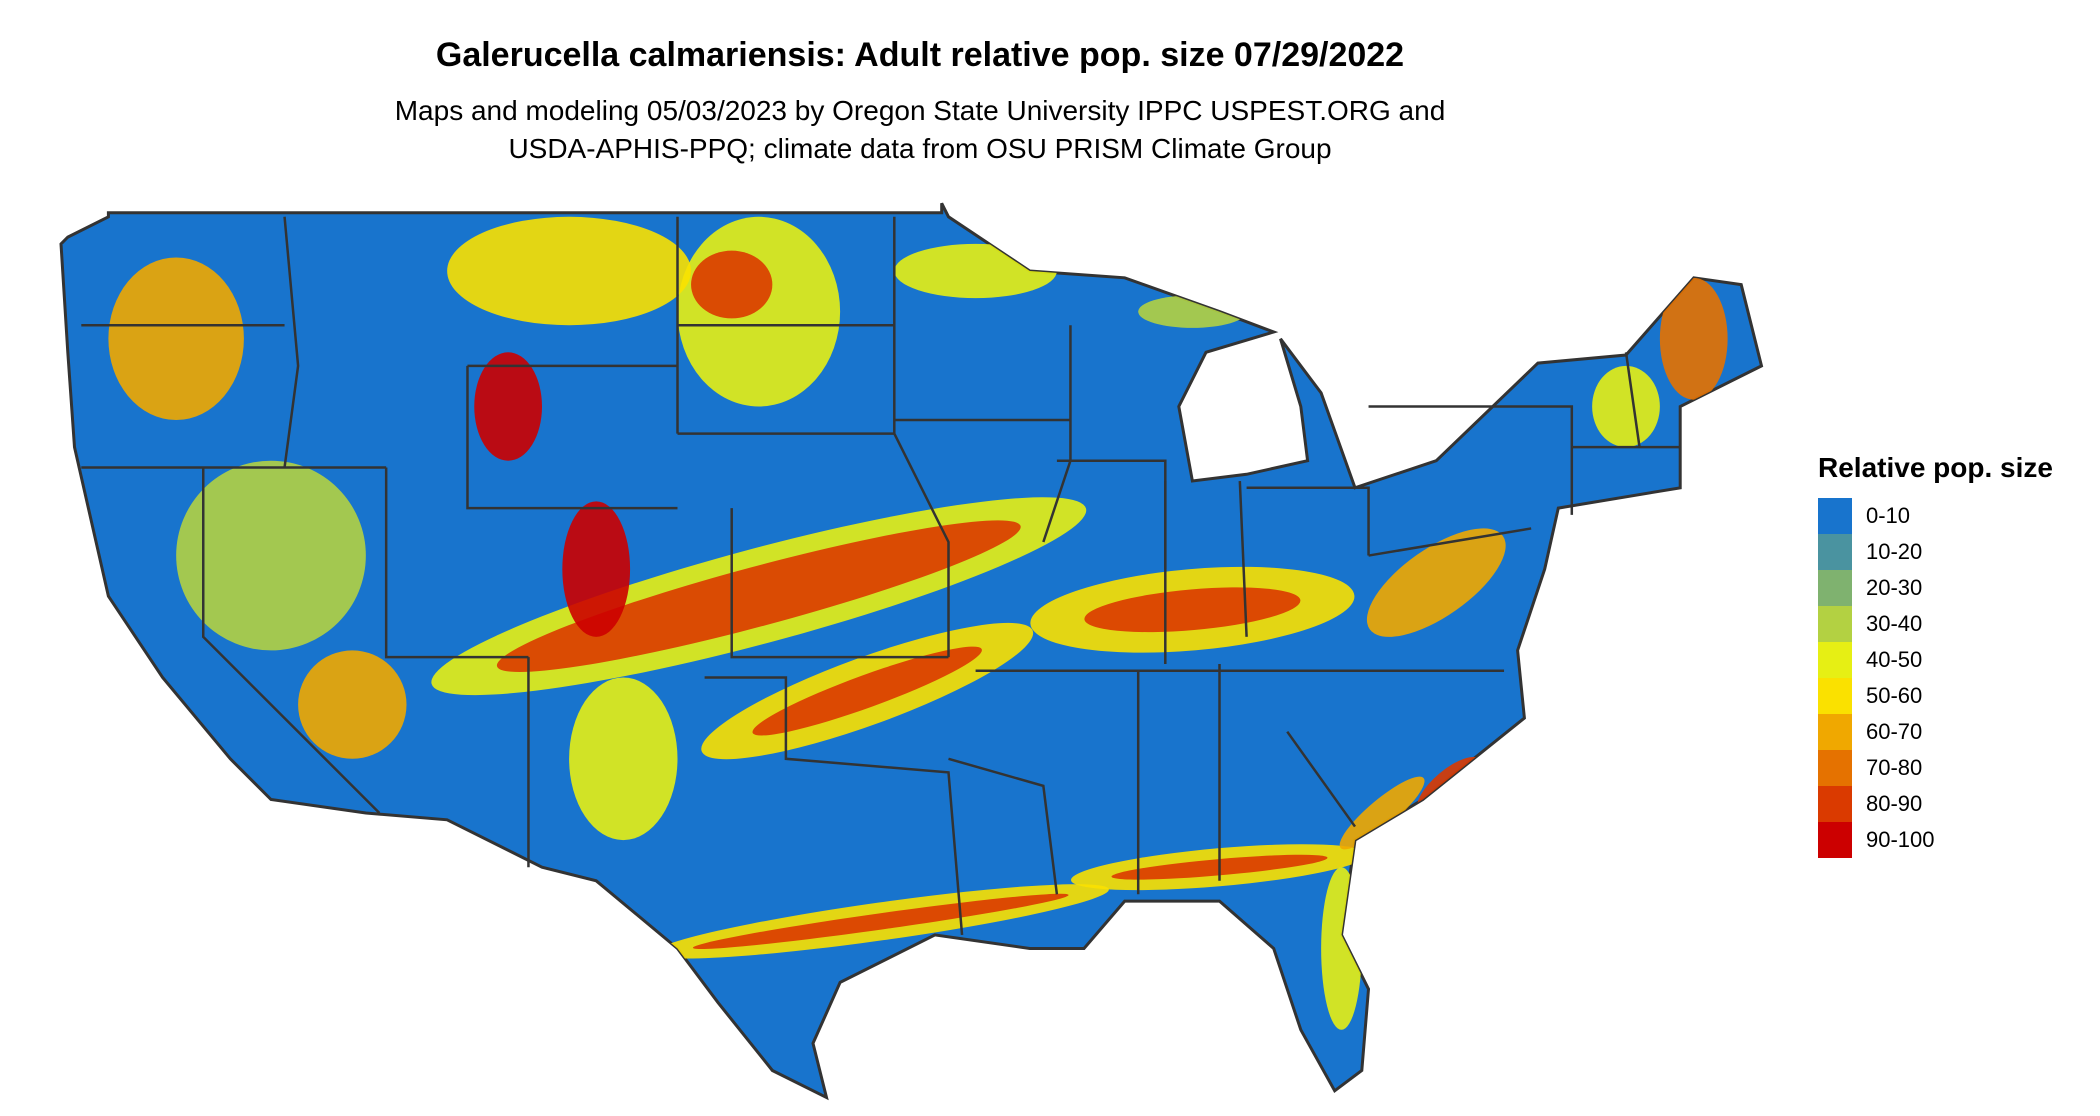 The width and height of the screenshot is (2100, 1116). Describe the element at coordinates (1894, 659) in the screenshot. I see `legend-label: 40-50` at that location.